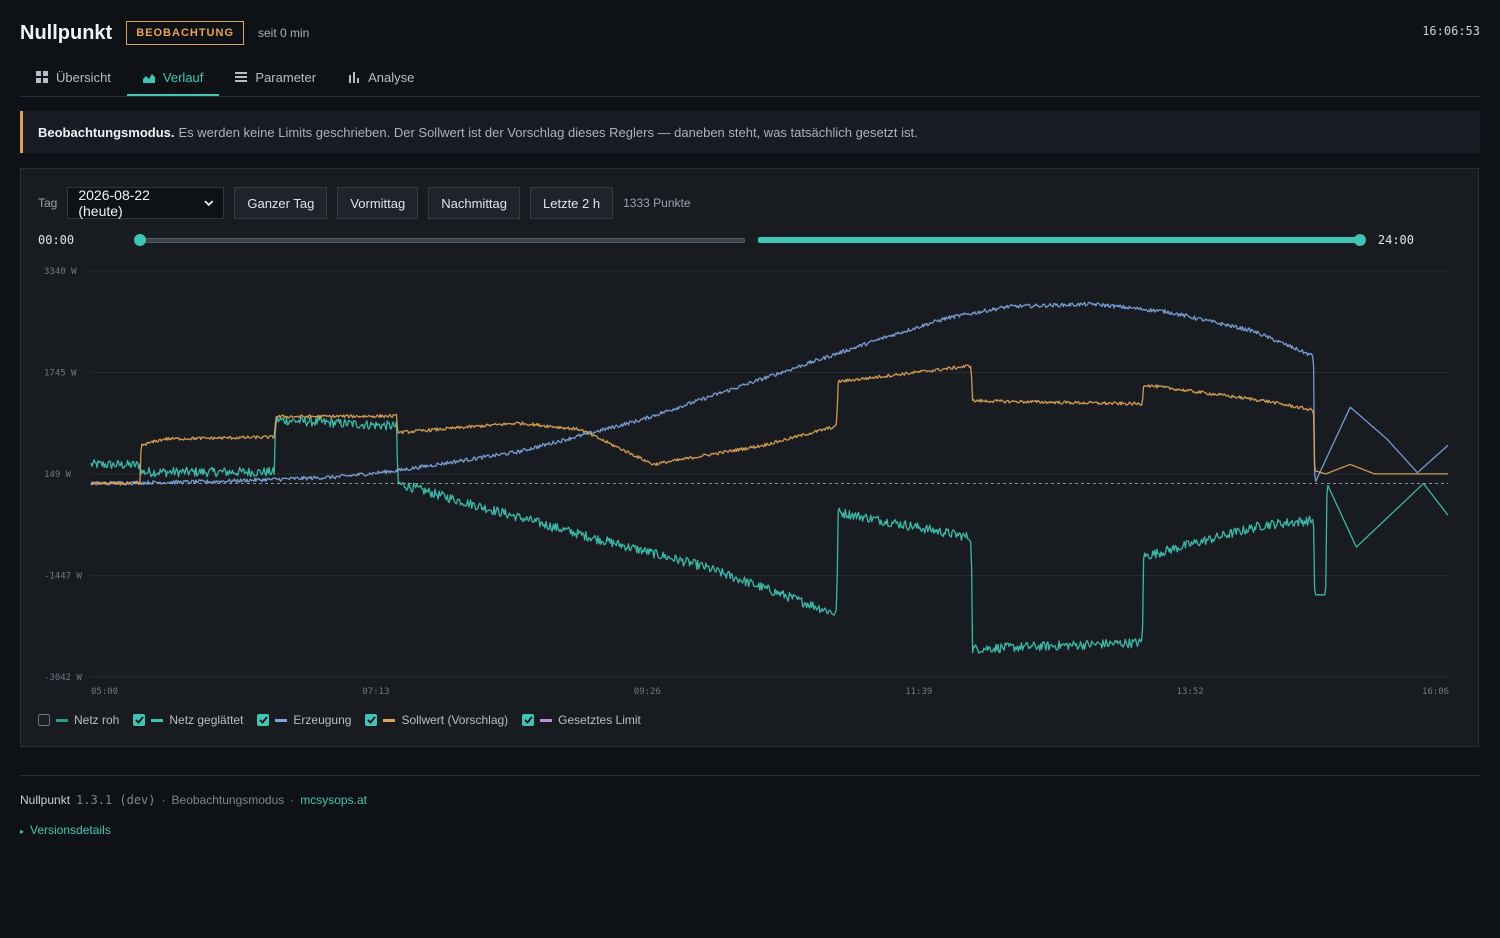 This screenshot has height=938, width=1500. Describe the element at coordinates (22, 831) in the screenshot. I see `triangle-right-icon: ▸` at that location.